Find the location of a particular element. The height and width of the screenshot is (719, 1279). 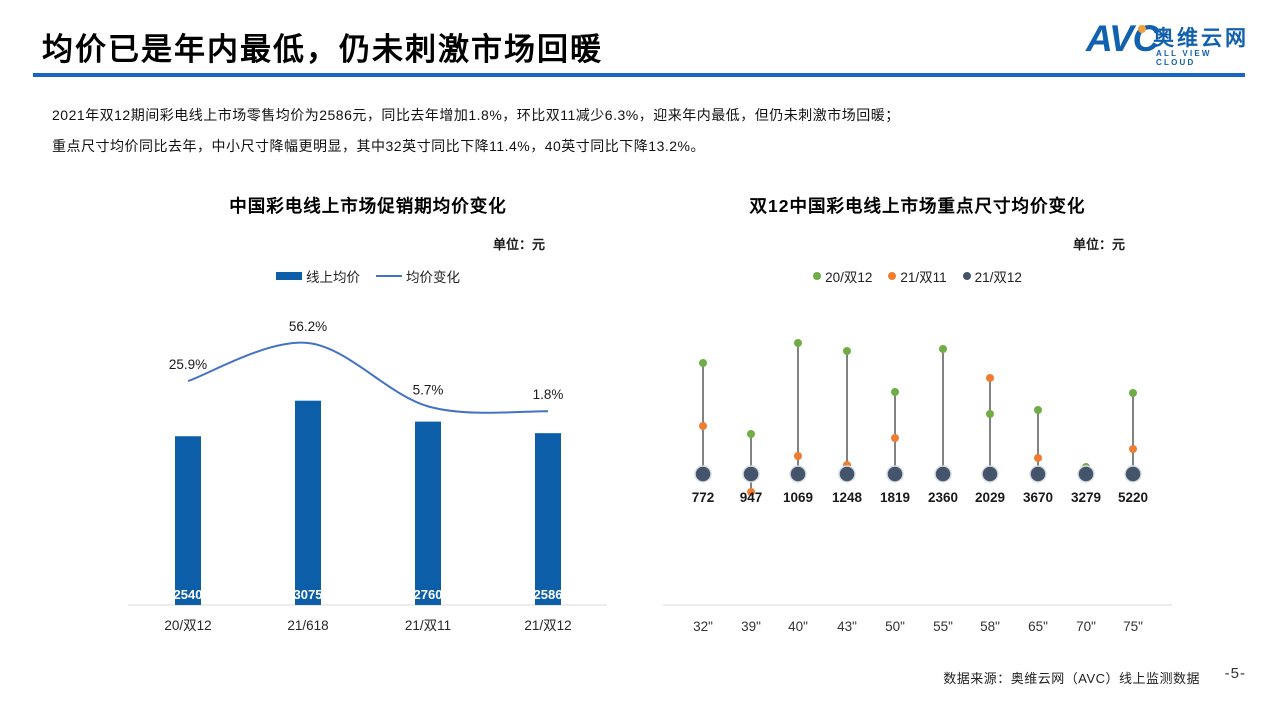

right-legend-item: 21/双11 is located at coordinates (917, 276).